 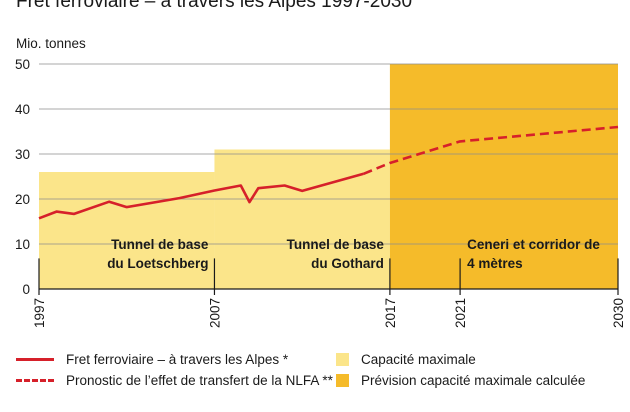 I want to click on y-tick-label-20: 20, so click(x=22, y=199).